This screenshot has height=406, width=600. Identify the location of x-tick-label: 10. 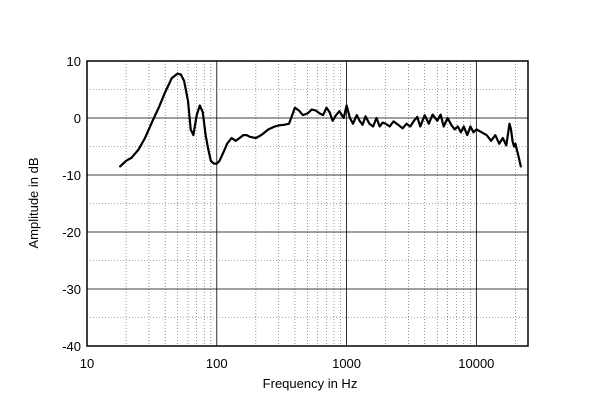
(87, 363).